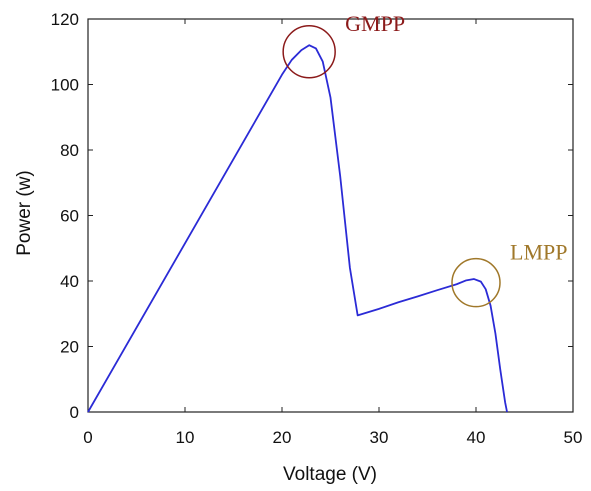 The height and width of the screenshot is (491, 591). Describe the element at coordinates (87, 437) in the screenshot. I see `x-tick-label: 0` at that location.